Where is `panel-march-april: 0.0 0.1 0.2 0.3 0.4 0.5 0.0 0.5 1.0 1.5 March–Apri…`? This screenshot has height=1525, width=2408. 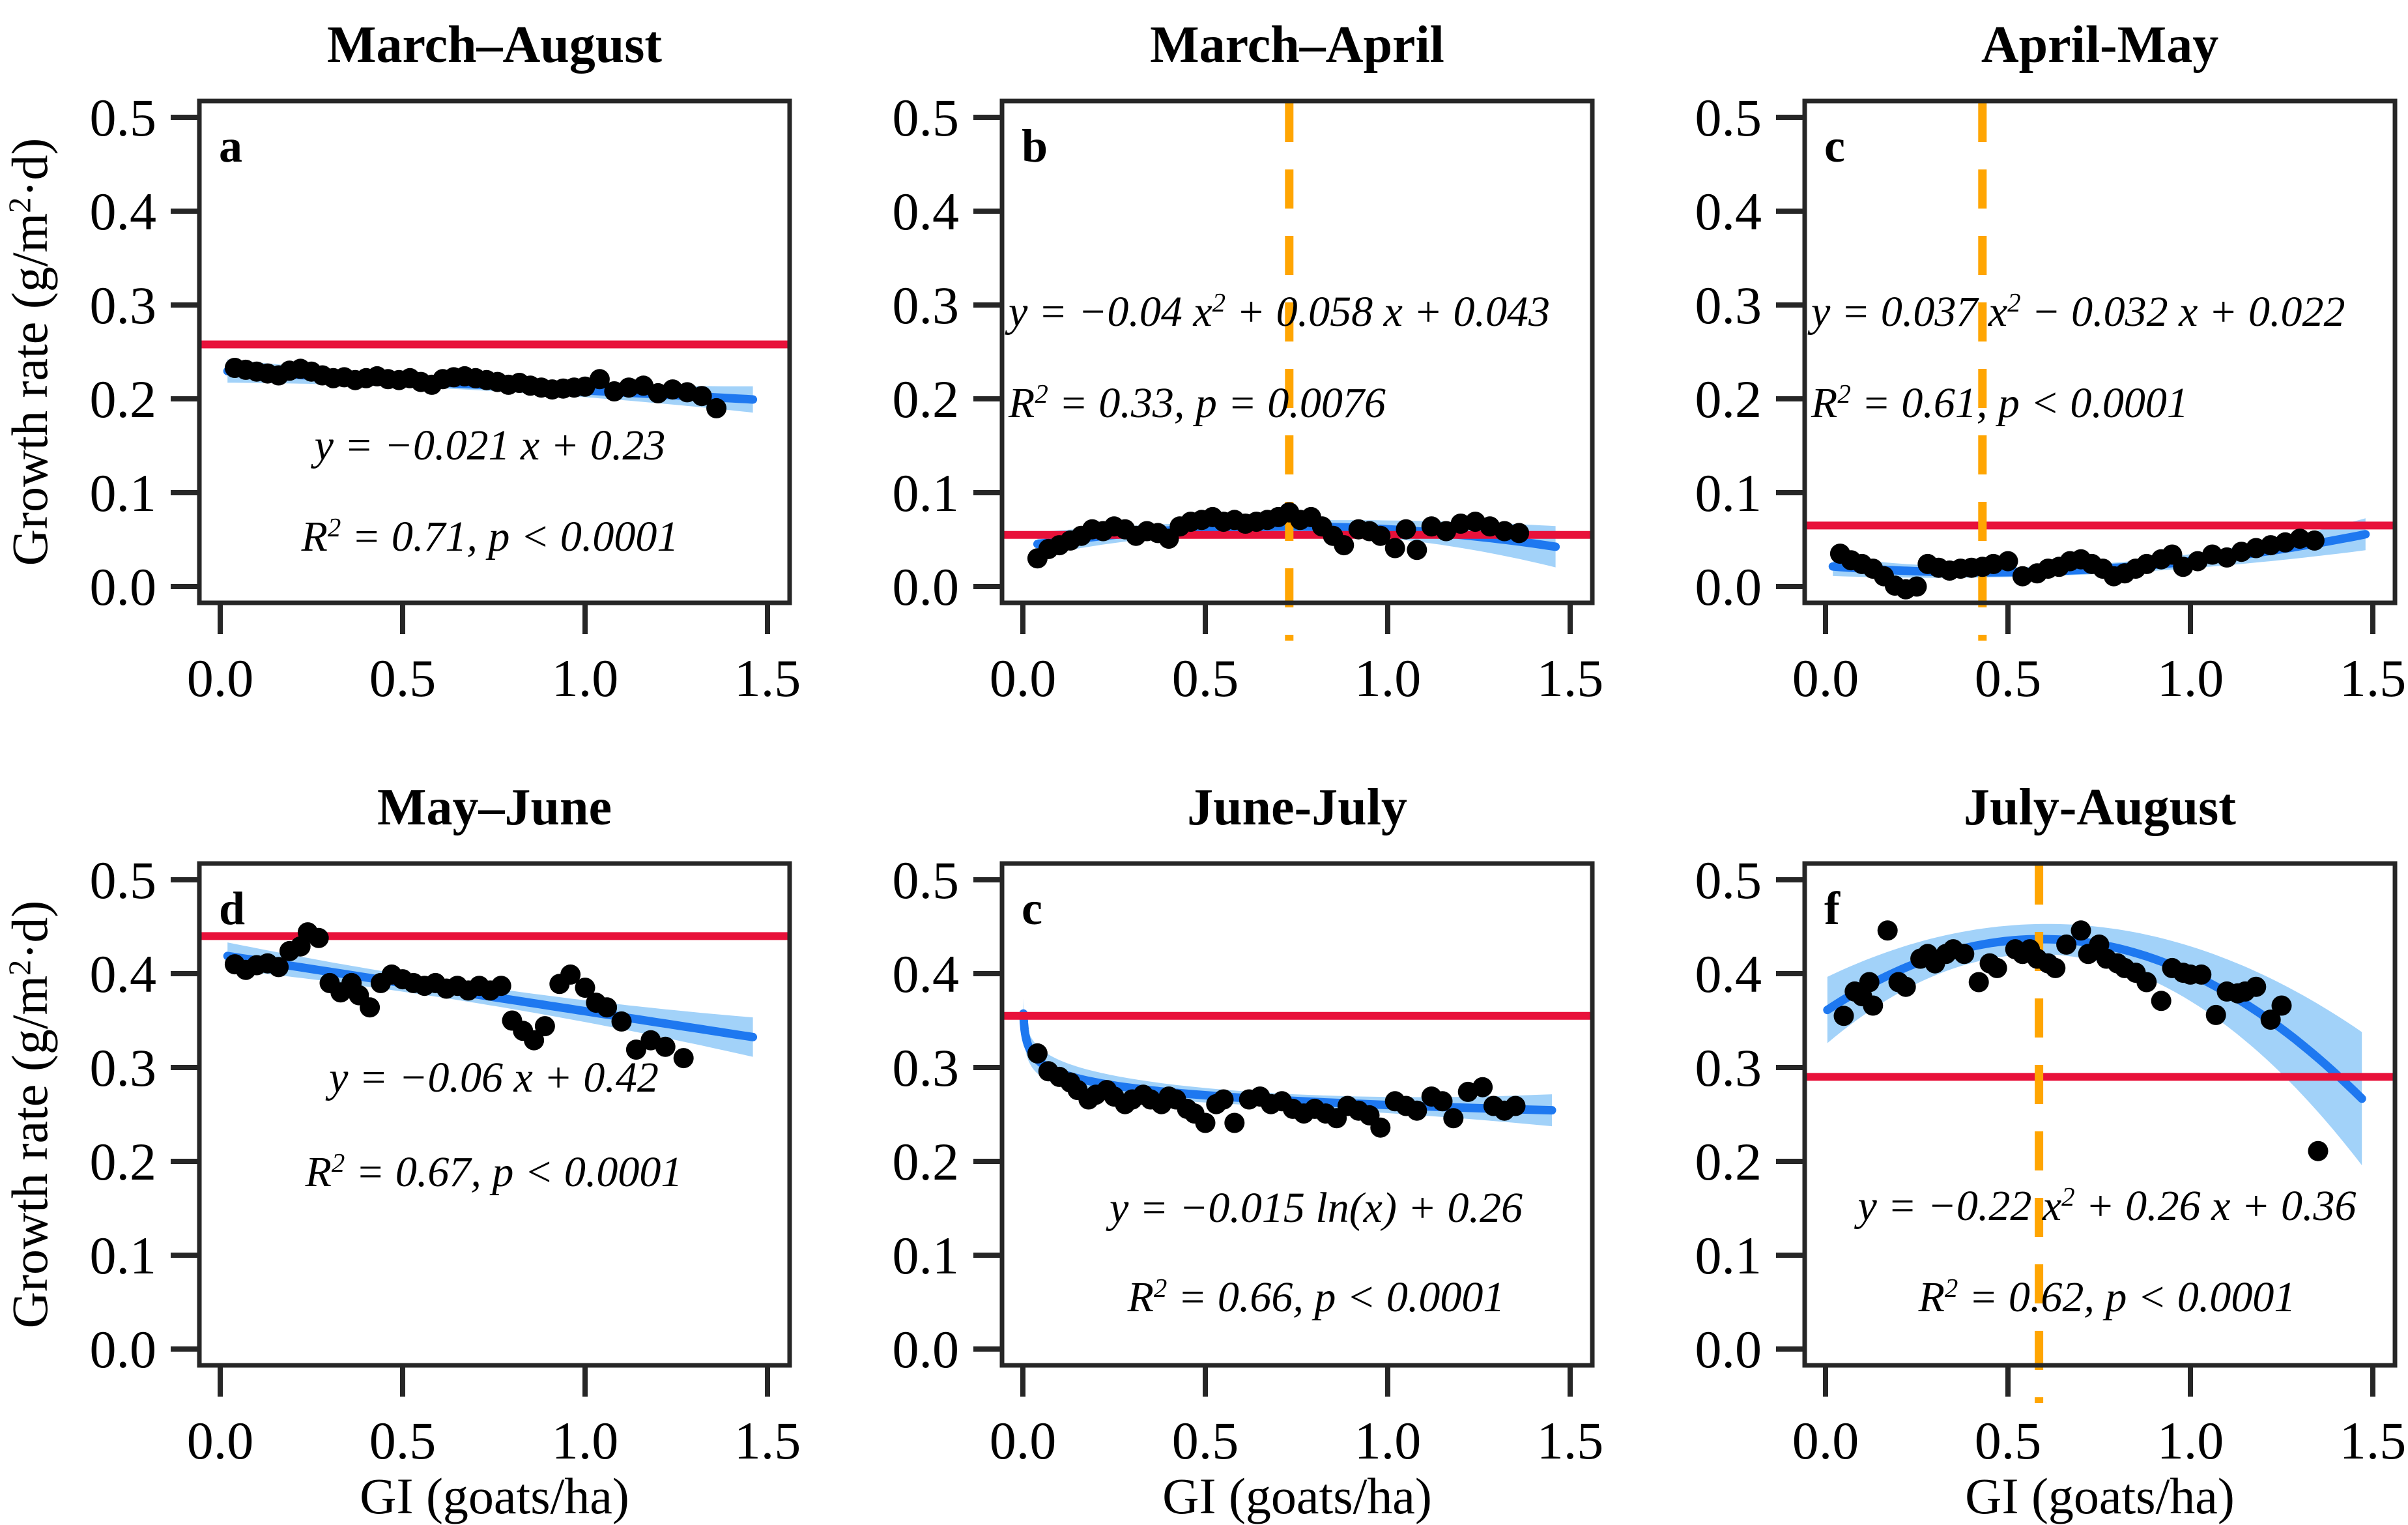 panel-march-april: 0.0 0.1 0.2 0.3 0.4 0.5 0.0 0.5 1.0 1.5 March–Apri… is located at coordinates (1248, 362).